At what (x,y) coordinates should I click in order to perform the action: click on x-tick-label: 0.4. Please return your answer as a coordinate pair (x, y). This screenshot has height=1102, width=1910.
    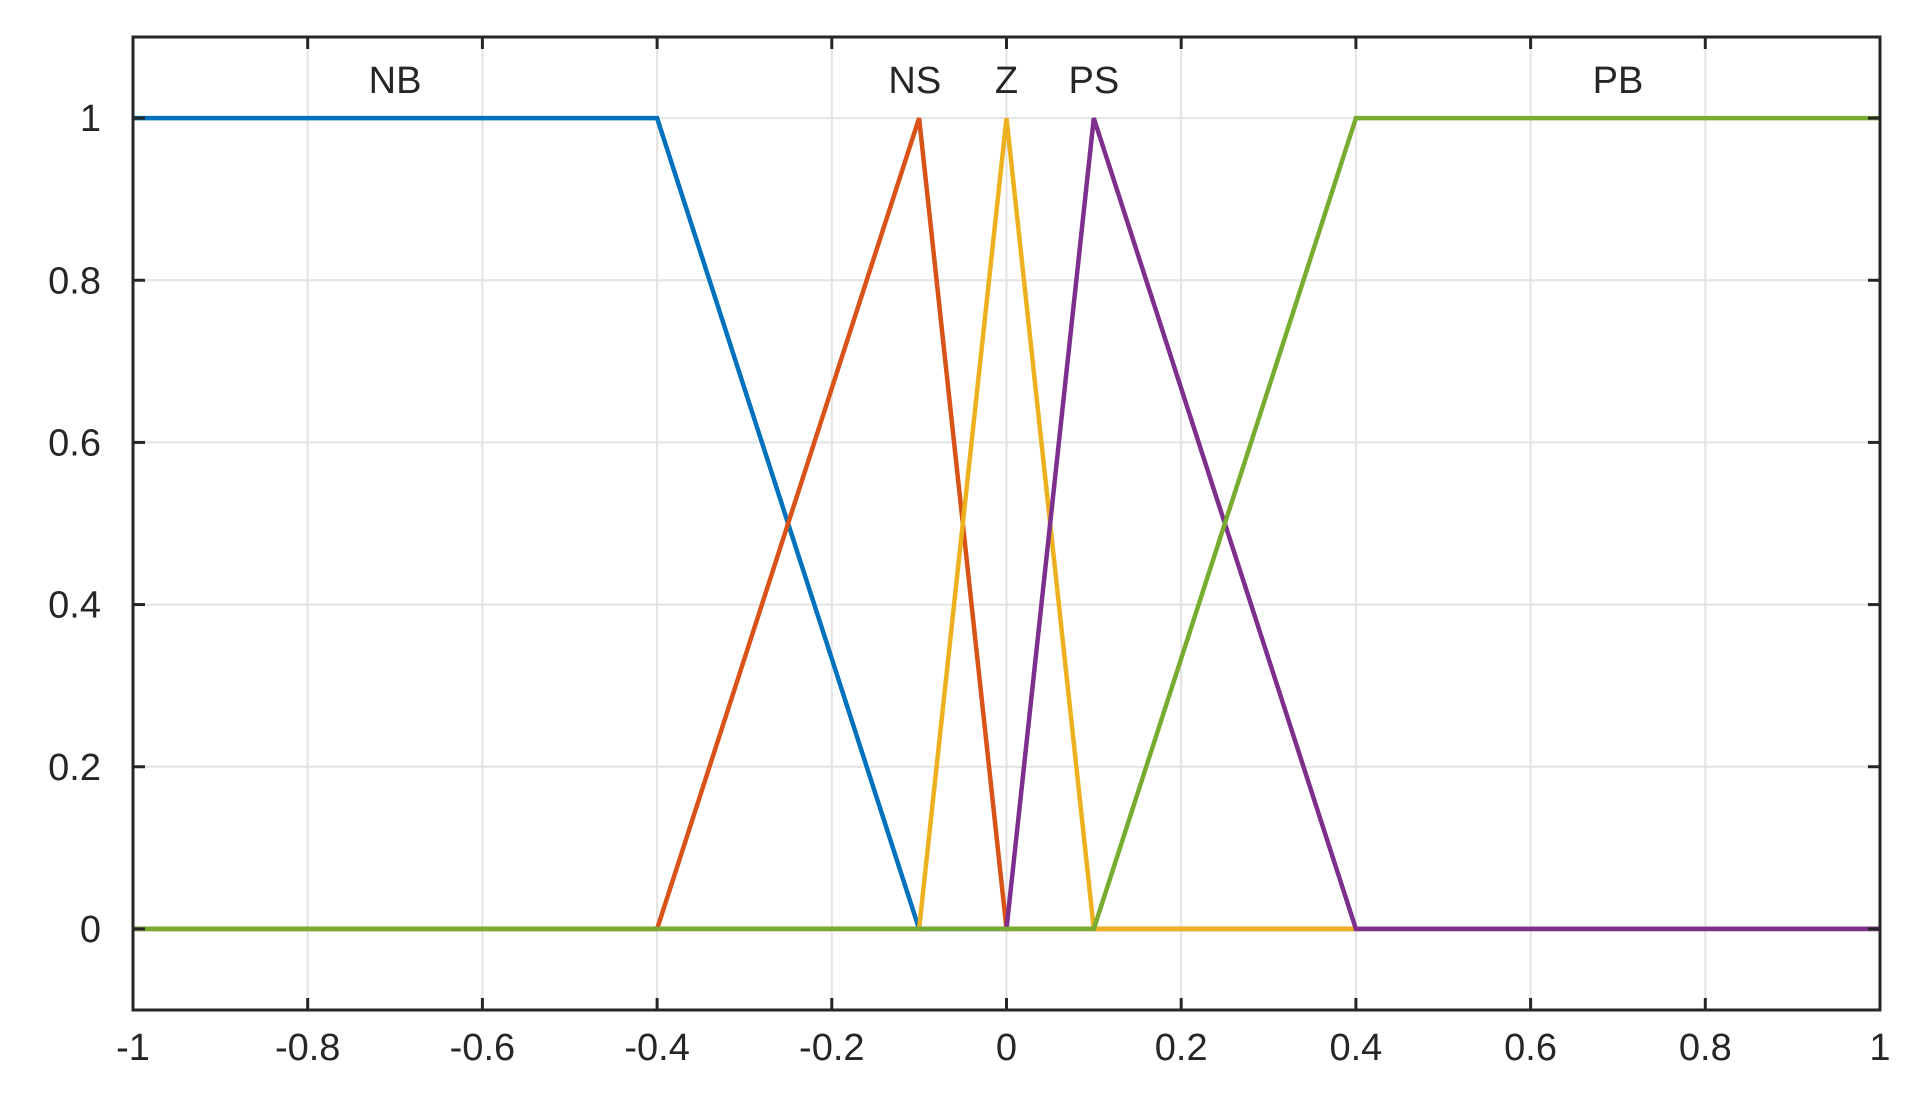
    Looking at the image, I should click on (1355, 1048).